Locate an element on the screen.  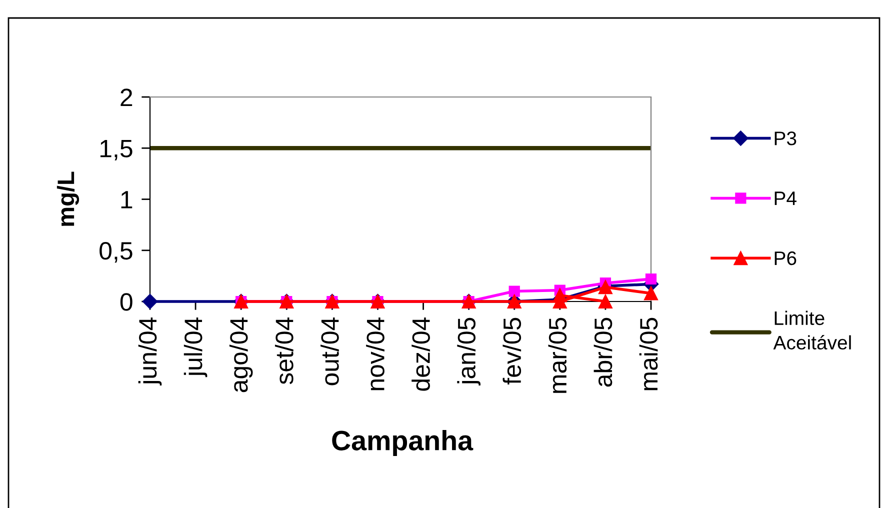
y-tick-label: 0,5 is located at coordinates (116, 252).